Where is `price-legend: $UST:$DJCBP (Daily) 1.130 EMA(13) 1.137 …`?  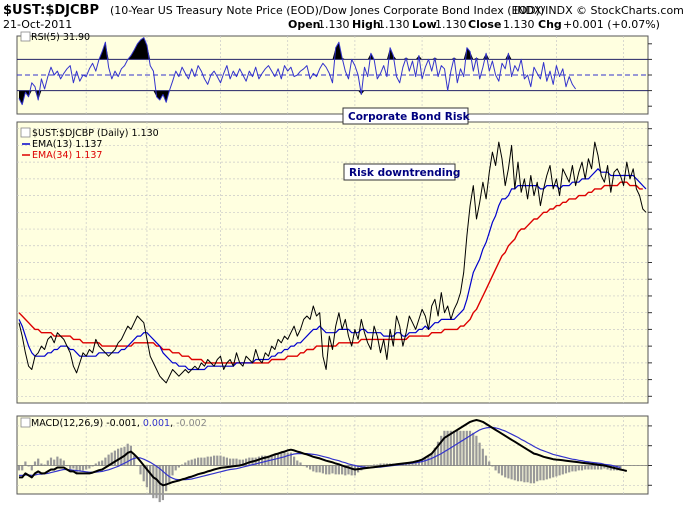
price-legend: $UST:$DJCBP (Daily) 1.130 EMA(13) 1.137 … is located at coordinates (89, 144).